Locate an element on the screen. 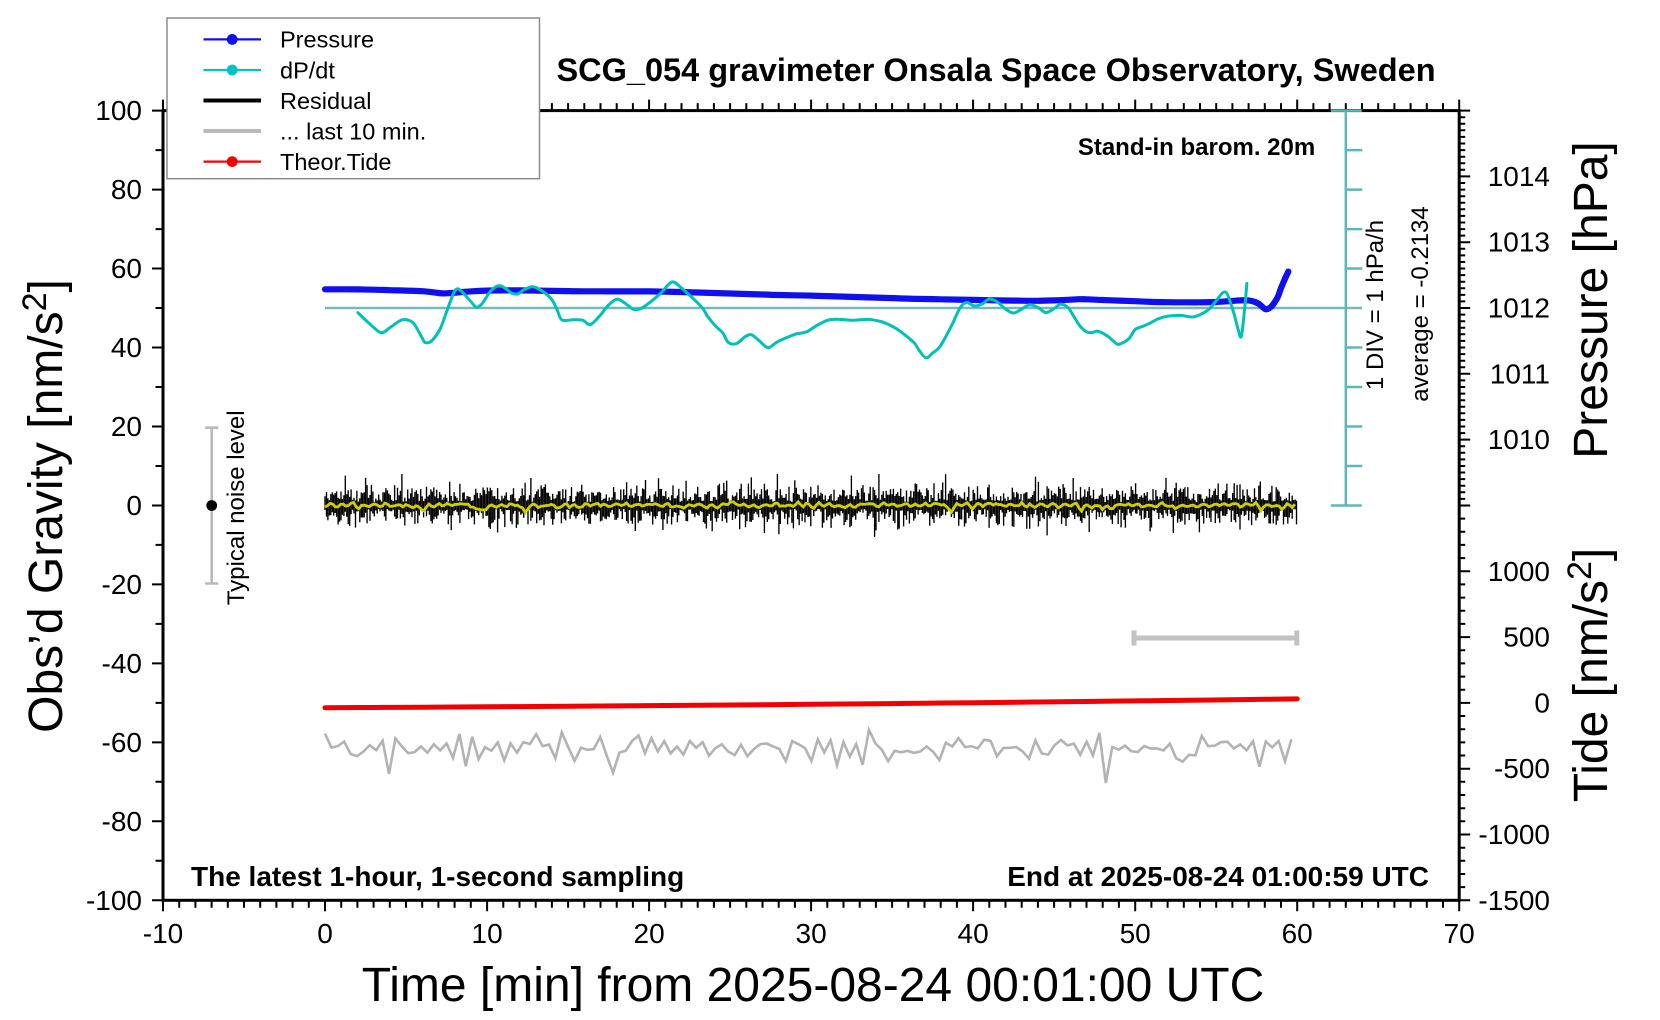  svg-text:Time [min] from 2025-08-24 00:: Time [min] from 2025-08-24 00:01:00 UTC is located at coordinates (813, 985).